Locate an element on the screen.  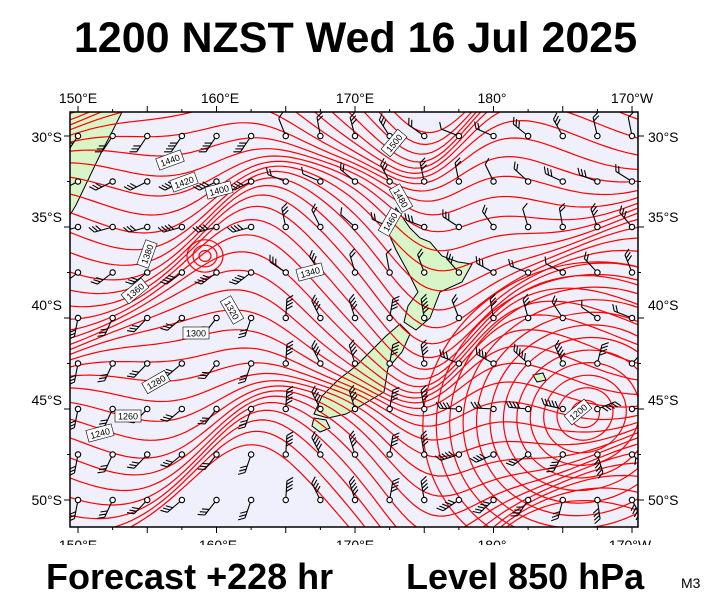
svg-text: 1300 is located at coordinates (196, 334).